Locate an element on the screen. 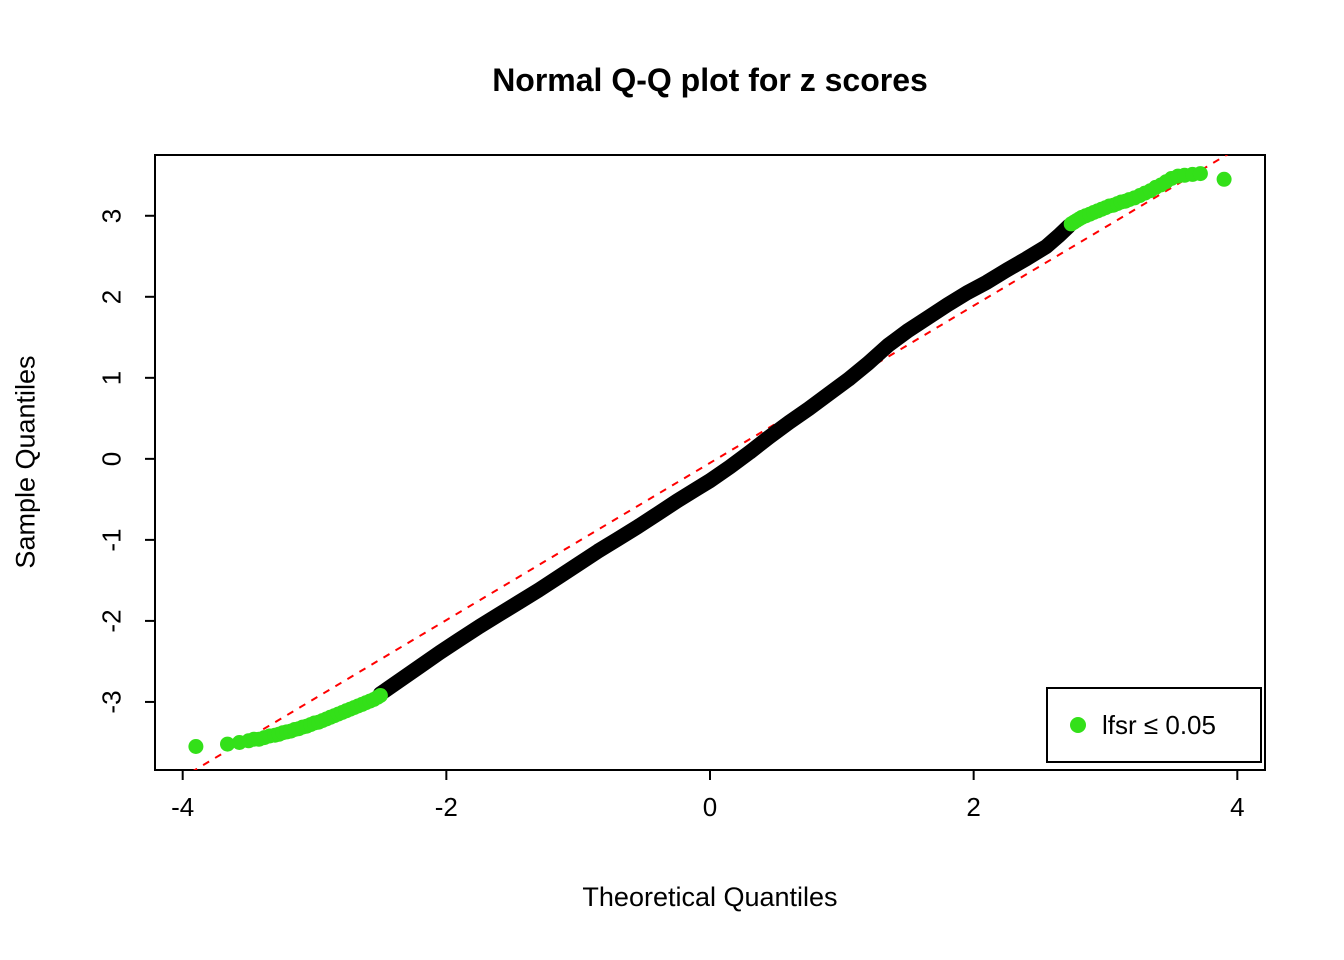 The height and width of the screenshot is (960, 1344). x-tick-label: -2 is located at coordinates (446, 807).